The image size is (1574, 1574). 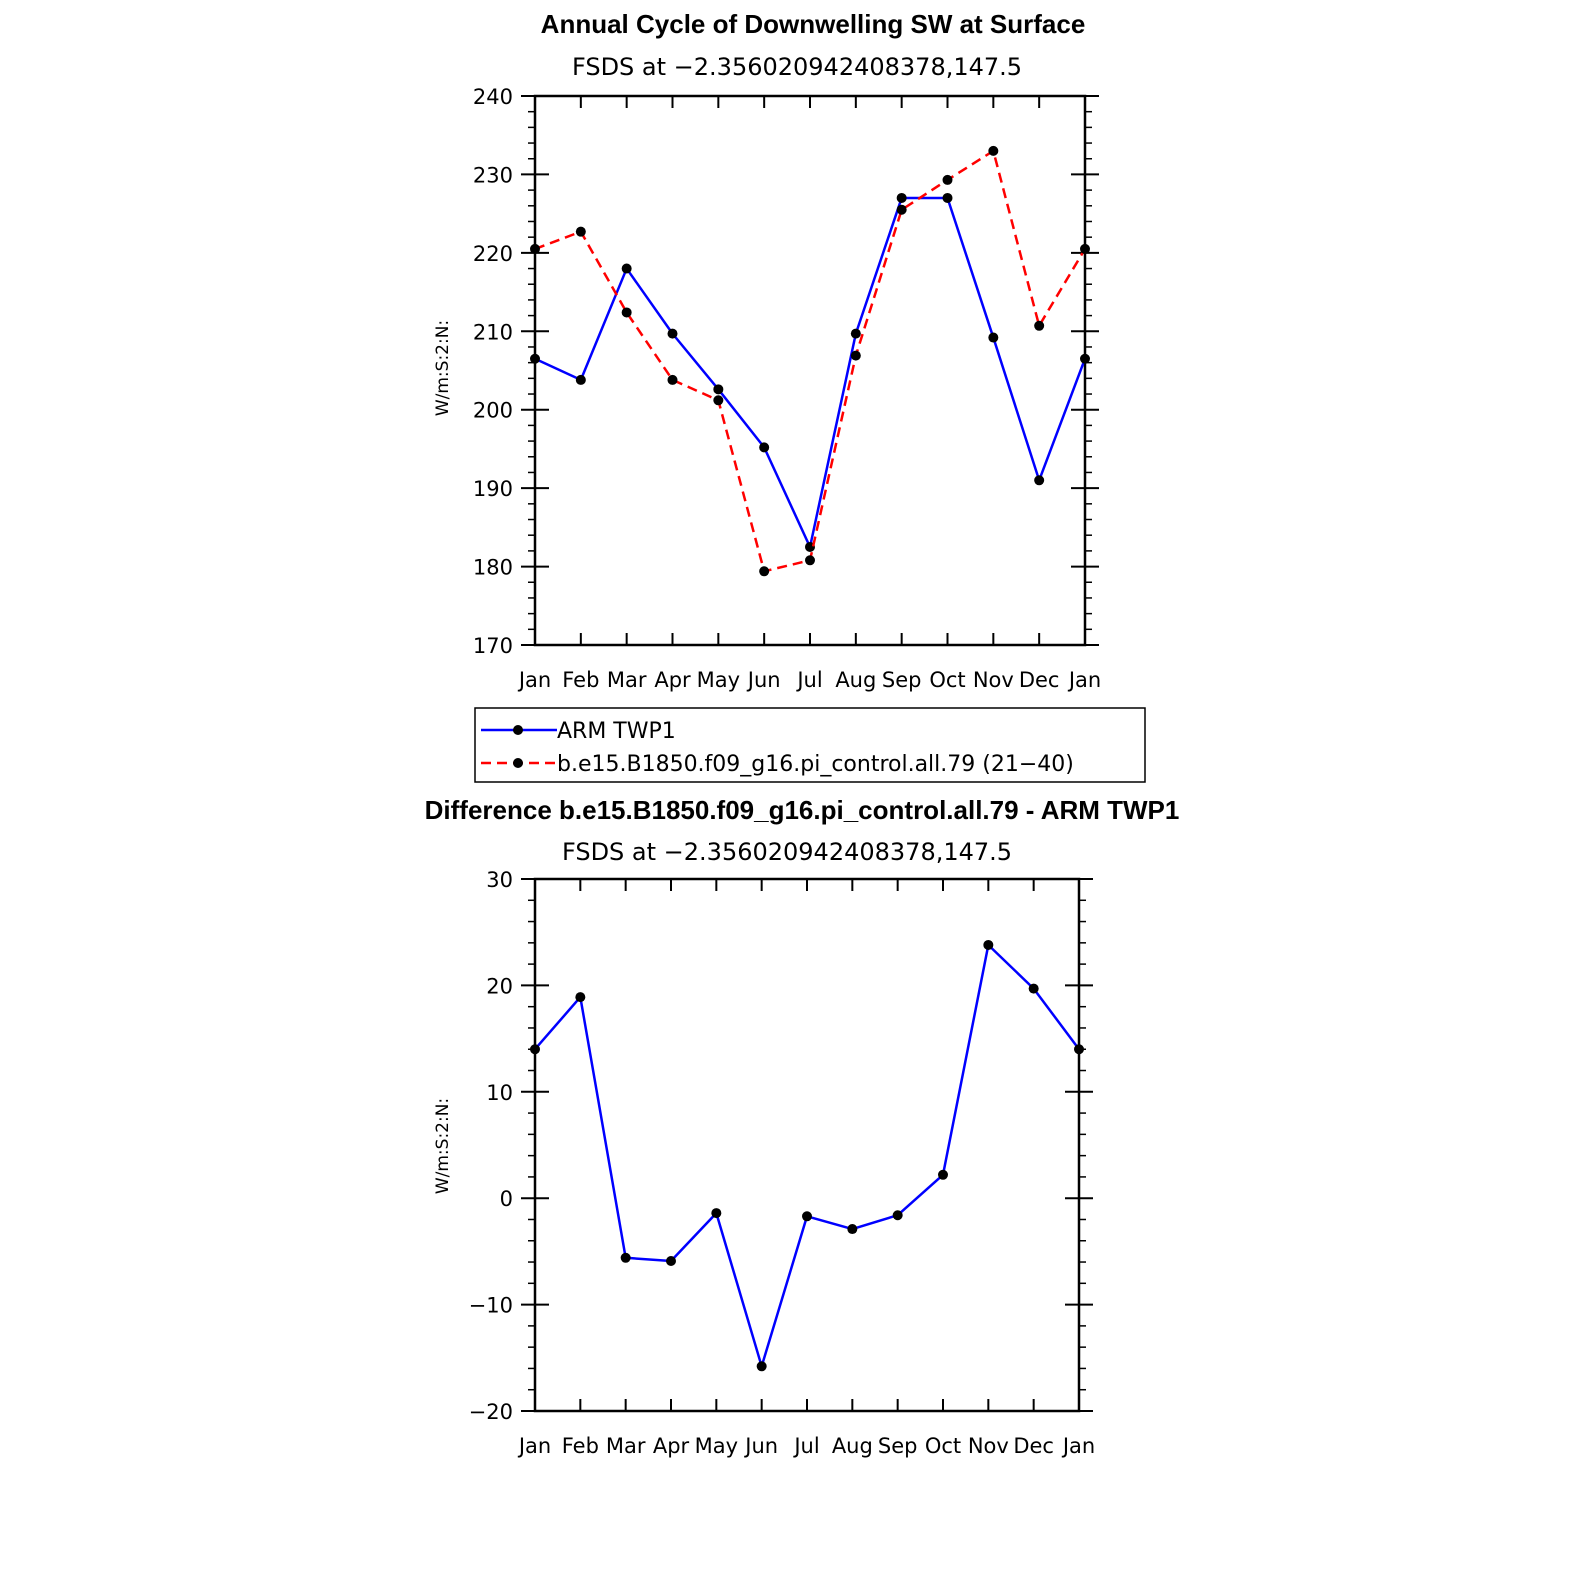 I want to click on y-tick-label: 230, so click(x=493, y=175).